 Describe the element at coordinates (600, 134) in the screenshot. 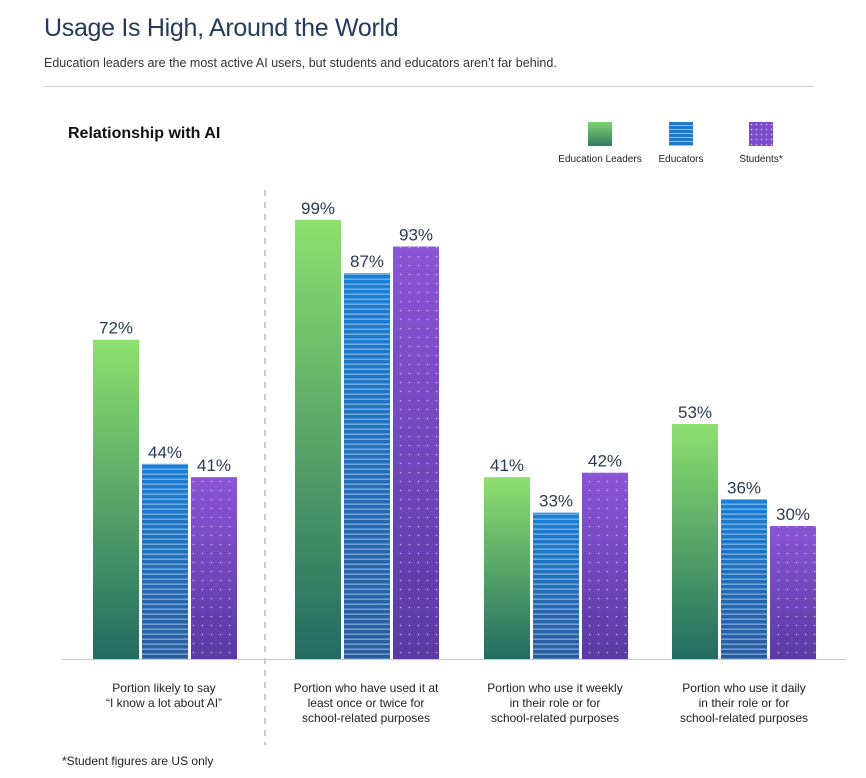

I see `legend-swatch-education-leaders` at that location.